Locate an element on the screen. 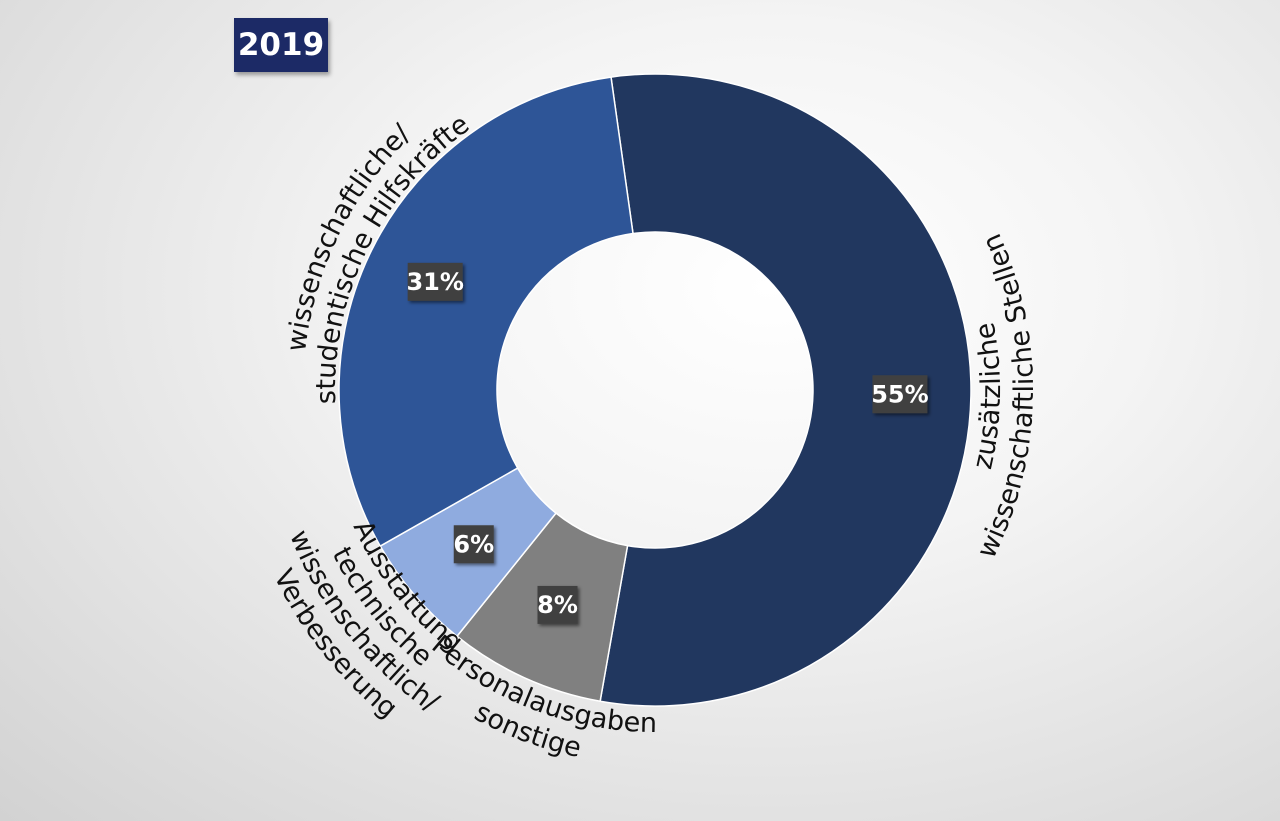 The image size is (1280, 821). value-label-1: 55% is located at coordinates (899, 394).